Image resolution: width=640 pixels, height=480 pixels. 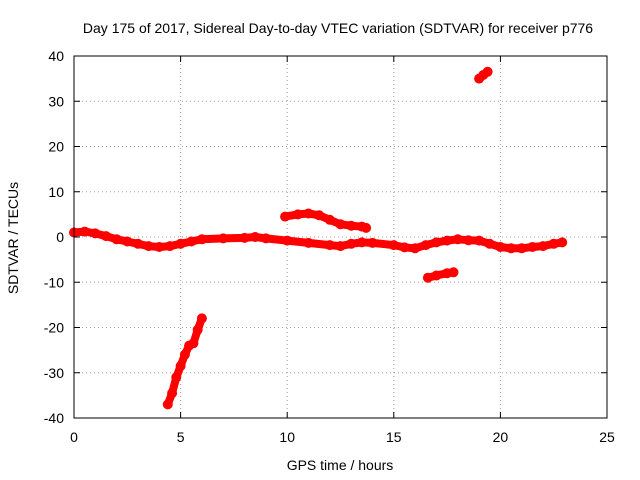 What do you see at coordinates (607, 437) in the screenshot?
I see `x-tick-label: 25` at bounding box center [607, 437].